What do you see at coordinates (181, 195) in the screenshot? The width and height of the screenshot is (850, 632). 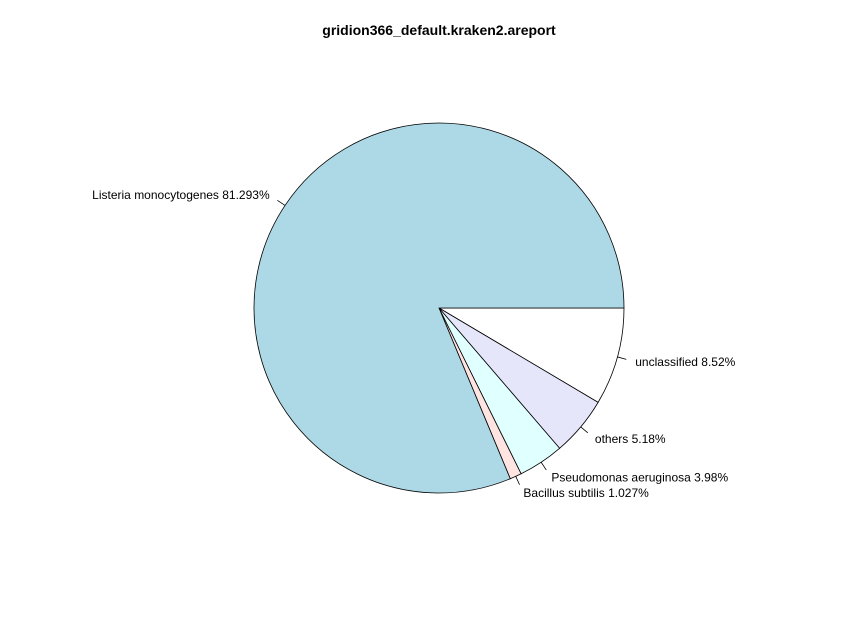 I see `slice-label: Listeria monocytogenes 81.293%` at bounding box center [181, 195].